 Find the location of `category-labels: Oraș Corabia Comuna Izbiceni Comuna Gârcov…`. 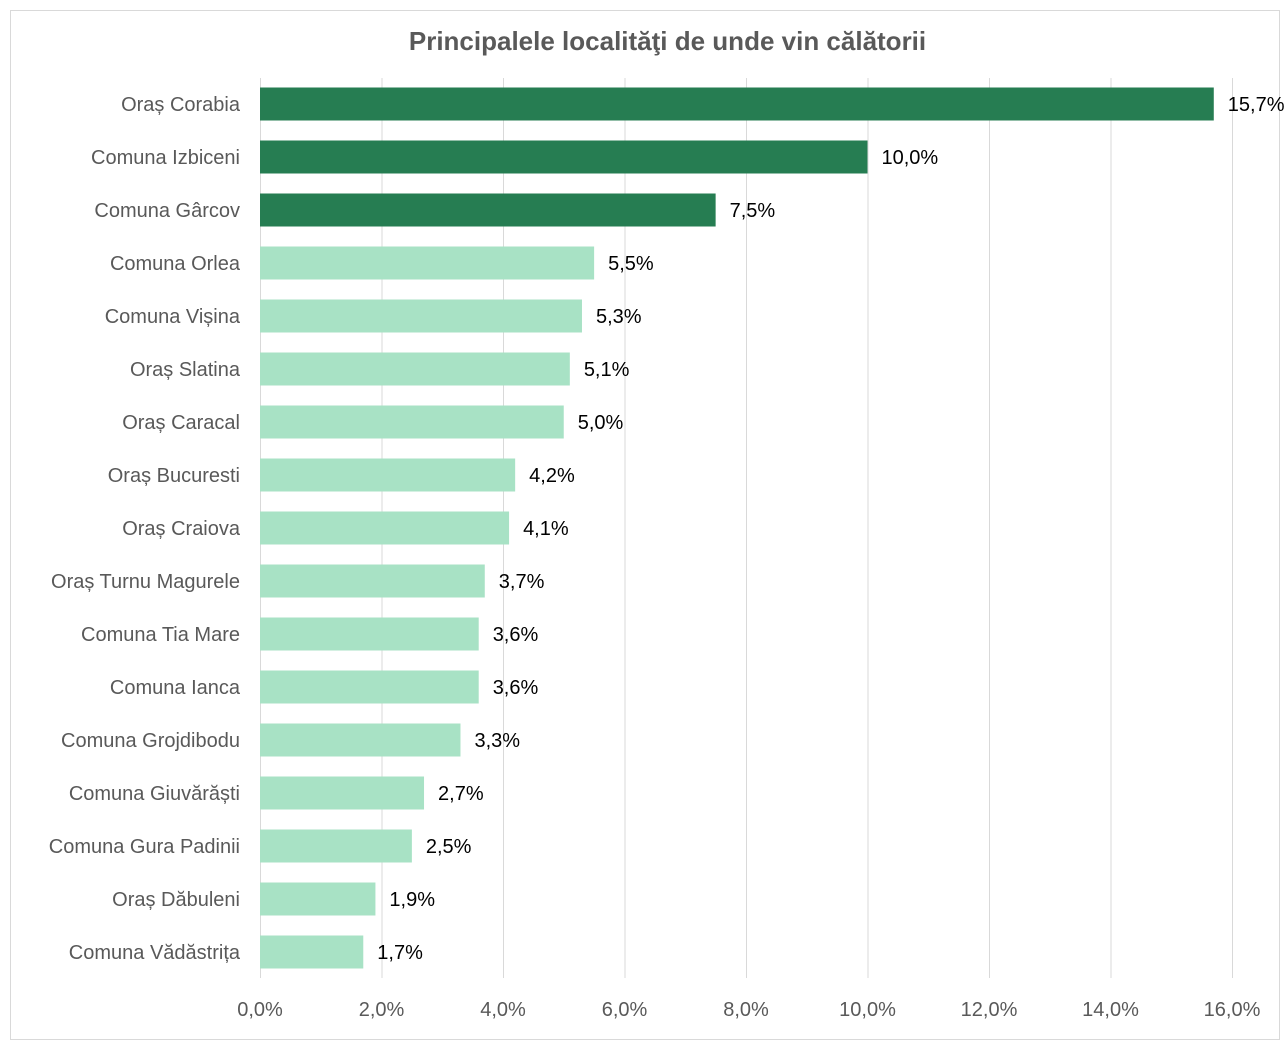

category-labels: Oraș Corabia Comuna Izbiceni Comuna Gârcov… is located at coordinates (145, 529).